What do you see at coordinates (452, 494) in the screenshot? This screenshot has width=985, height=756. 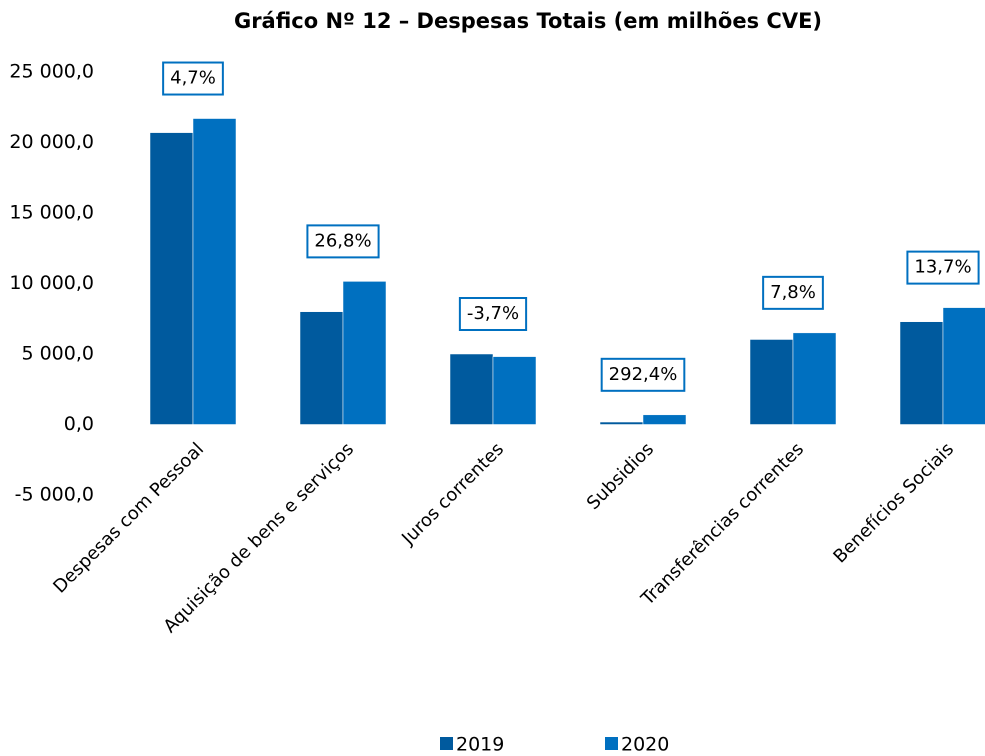 I see `x-tick-label: Juros correntes` at bounding box center [452, 494].